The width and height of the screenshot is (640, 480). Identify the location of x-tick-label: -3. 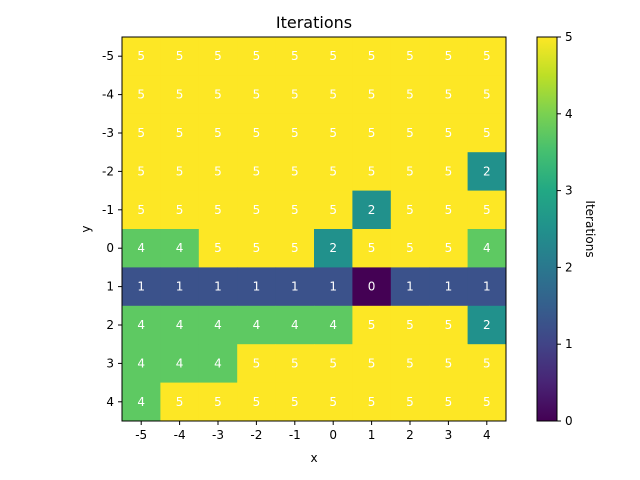
(218, 435).